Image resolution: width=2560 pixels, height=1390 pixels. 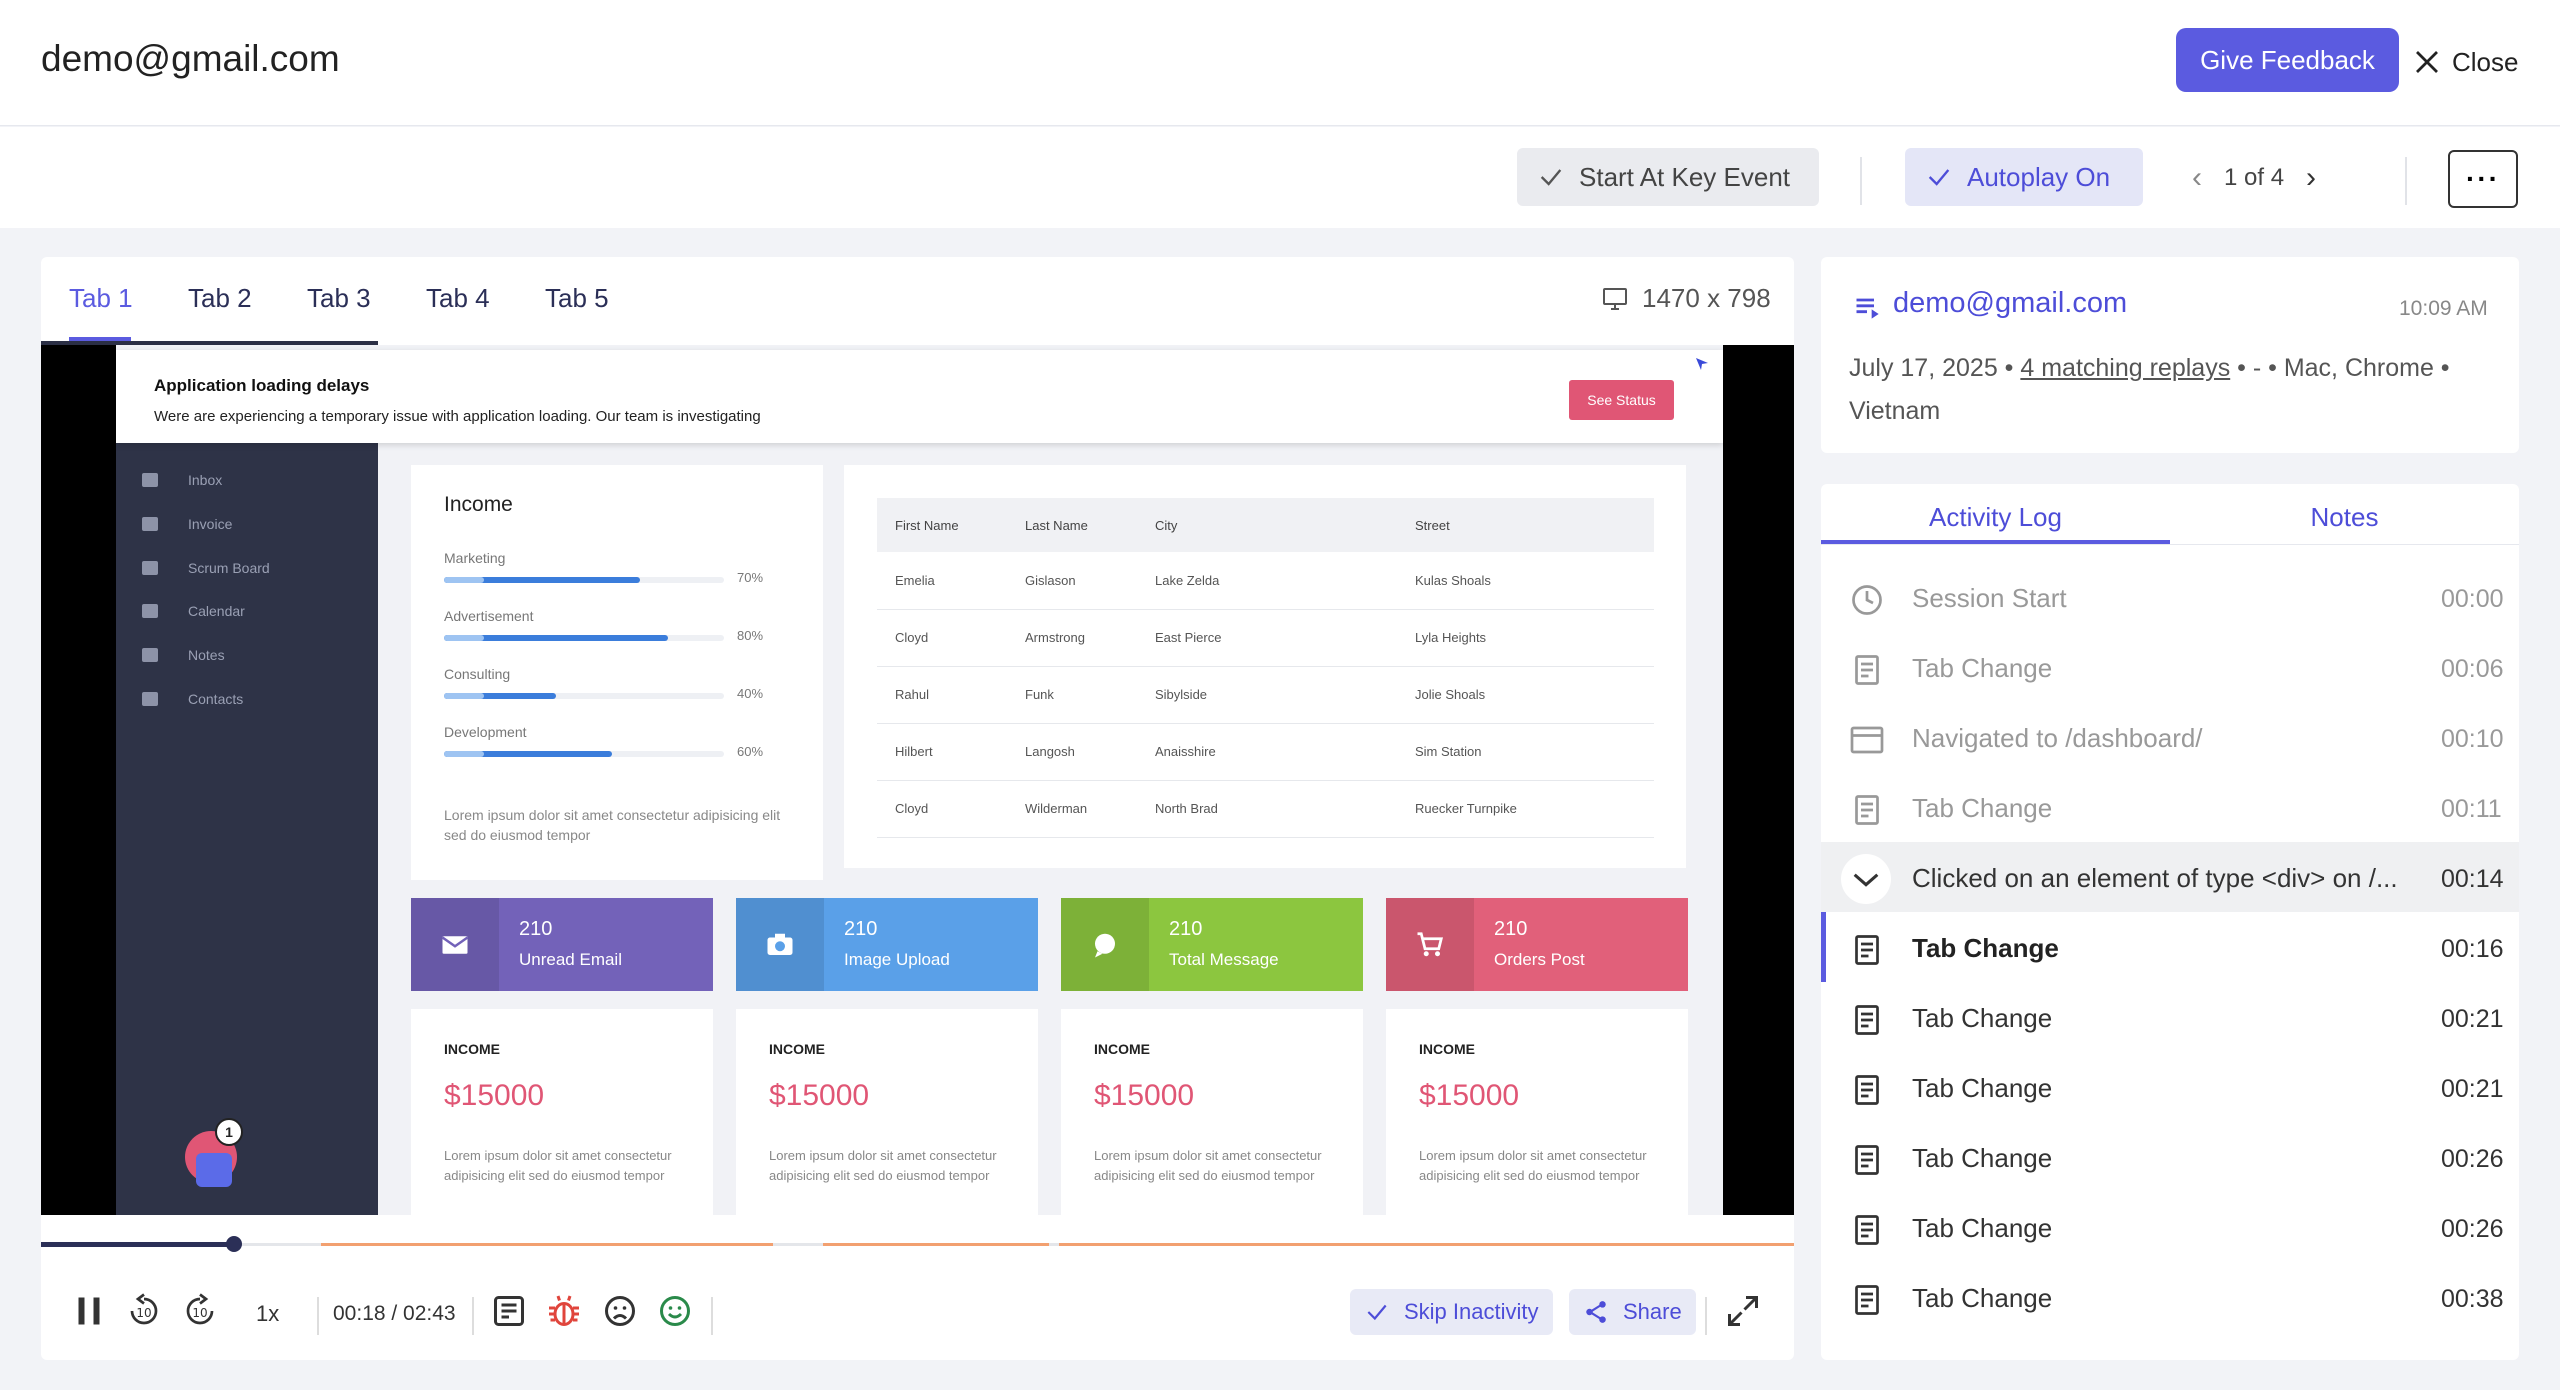 I want to click on table-cell: Emelia, so click(x=942, y=581).